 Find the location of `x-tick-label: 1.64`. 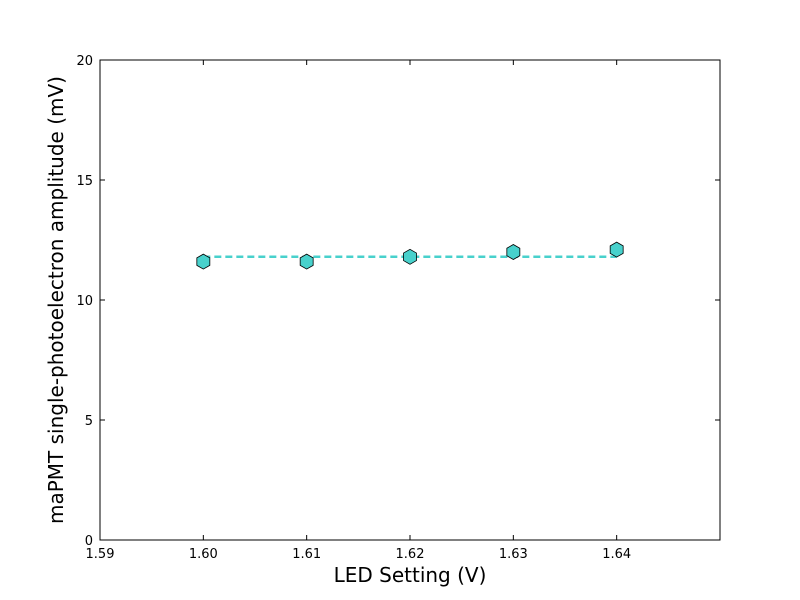

x-tick-label: 1.64 is located at coordinates (616, 554).